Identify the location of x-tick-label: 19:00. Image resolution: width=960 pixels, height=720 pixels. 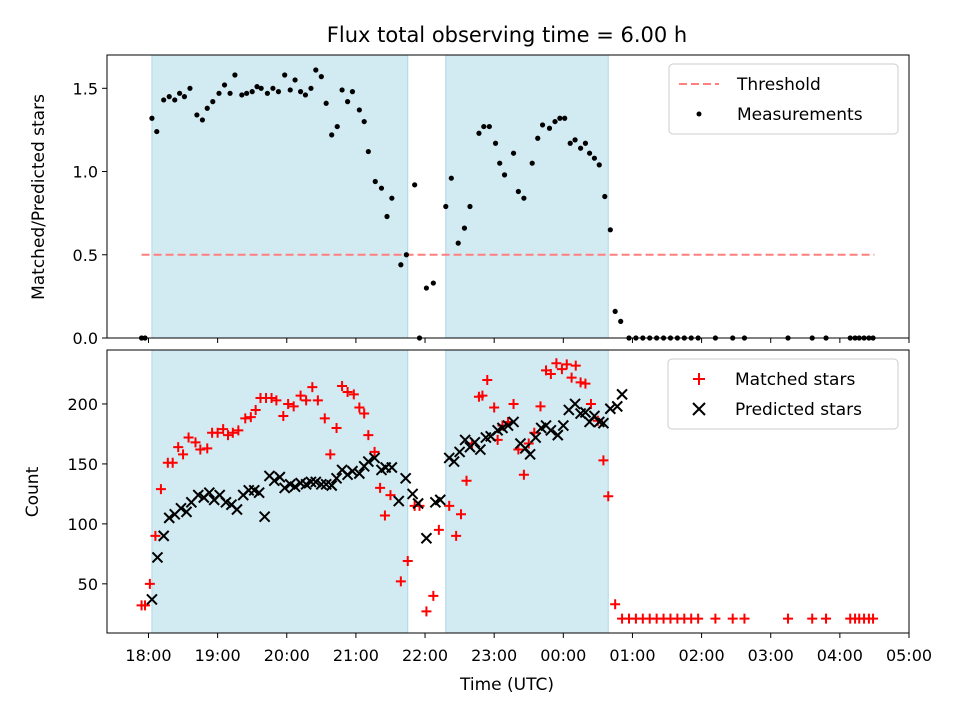
(218, 655).